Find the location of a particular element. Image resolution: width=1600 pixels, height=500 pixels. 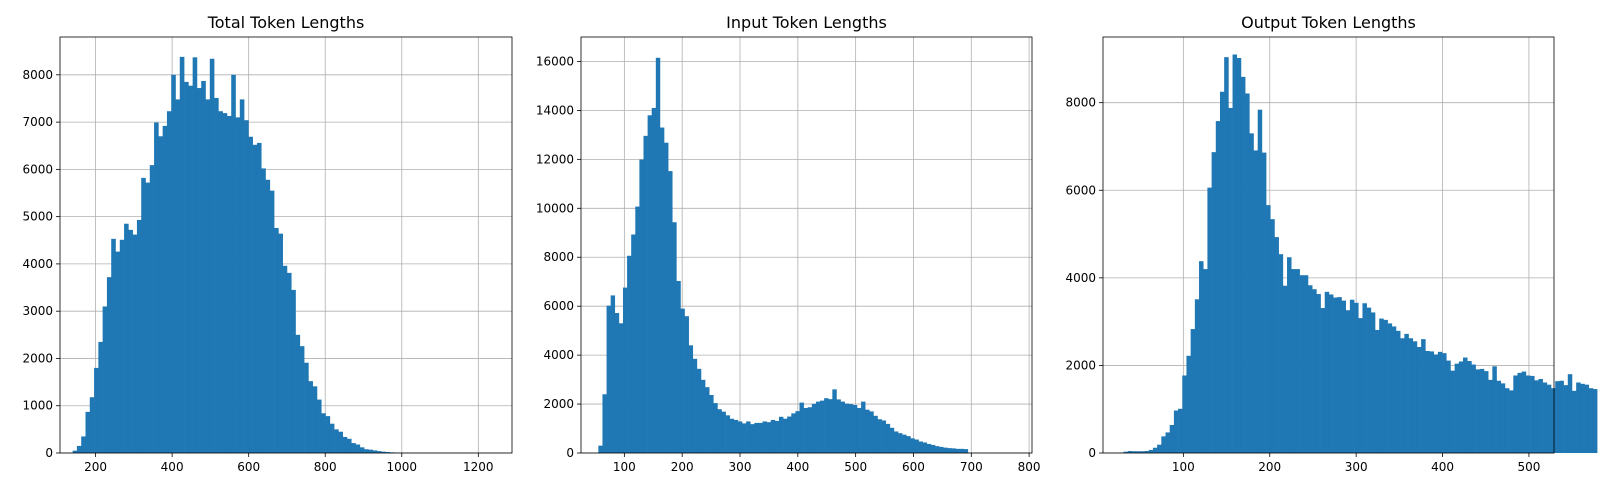

x-tick-label: 800 is located at coordinates (1029, 467).